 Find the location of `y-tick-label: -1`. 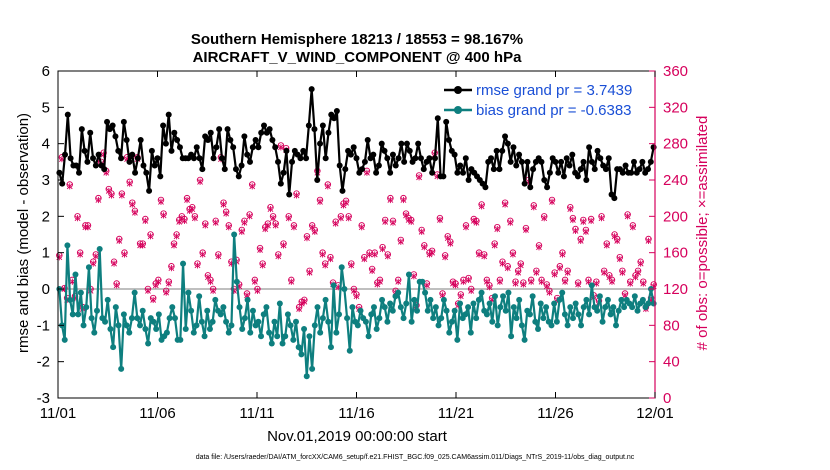

y-tick-label: -1 is located at coordinates (43, 325).